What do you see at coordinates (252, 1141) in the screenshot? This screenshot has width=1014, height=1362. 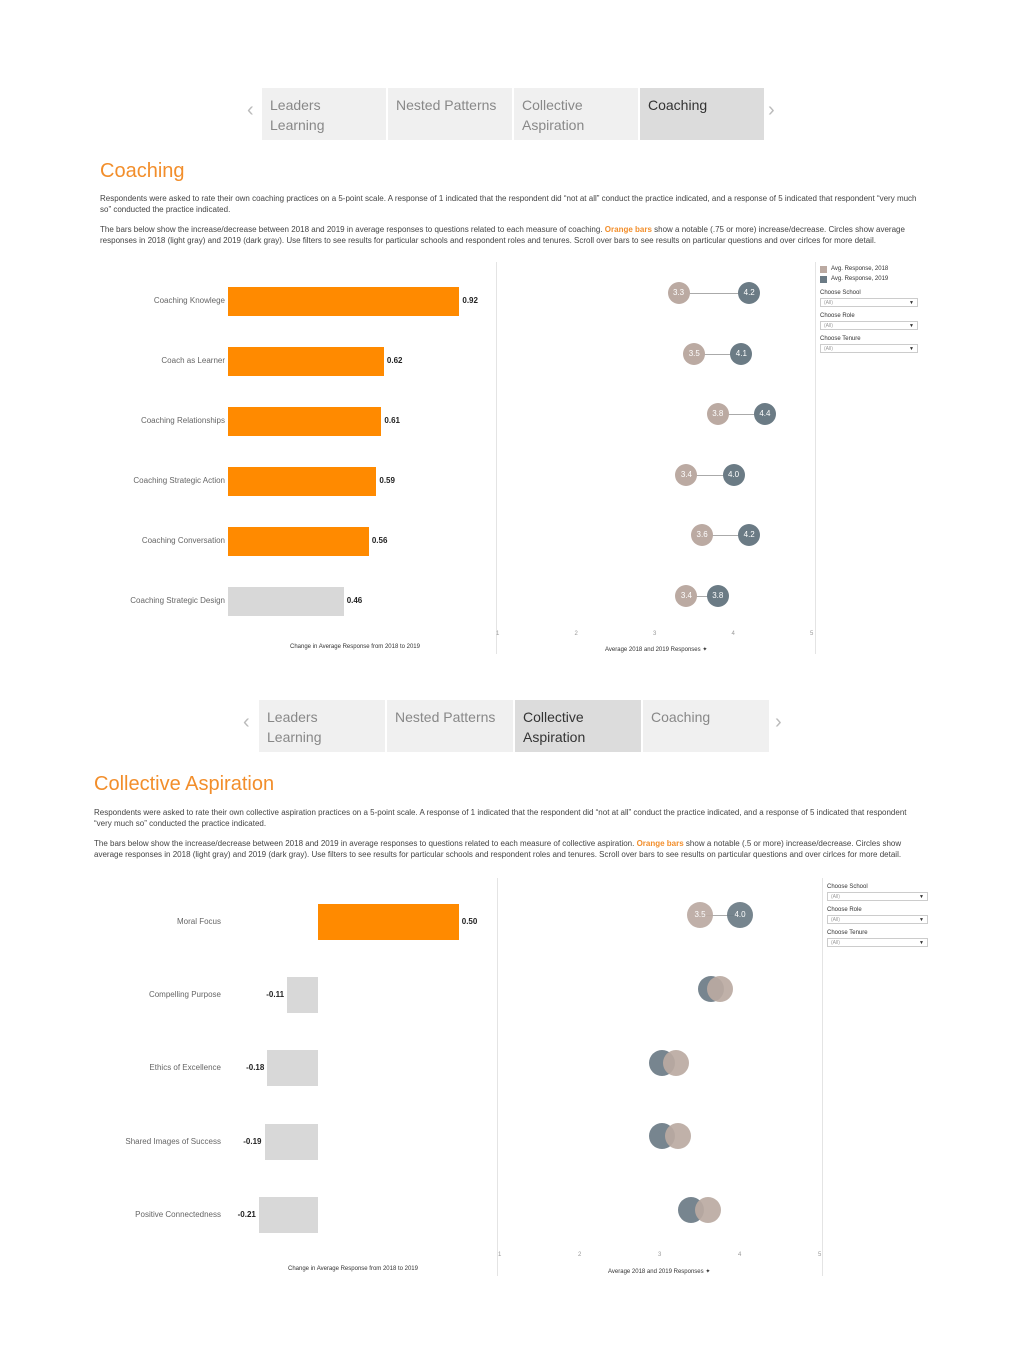 I see `data-label: -0.19` at bounding box center [252, 1141].